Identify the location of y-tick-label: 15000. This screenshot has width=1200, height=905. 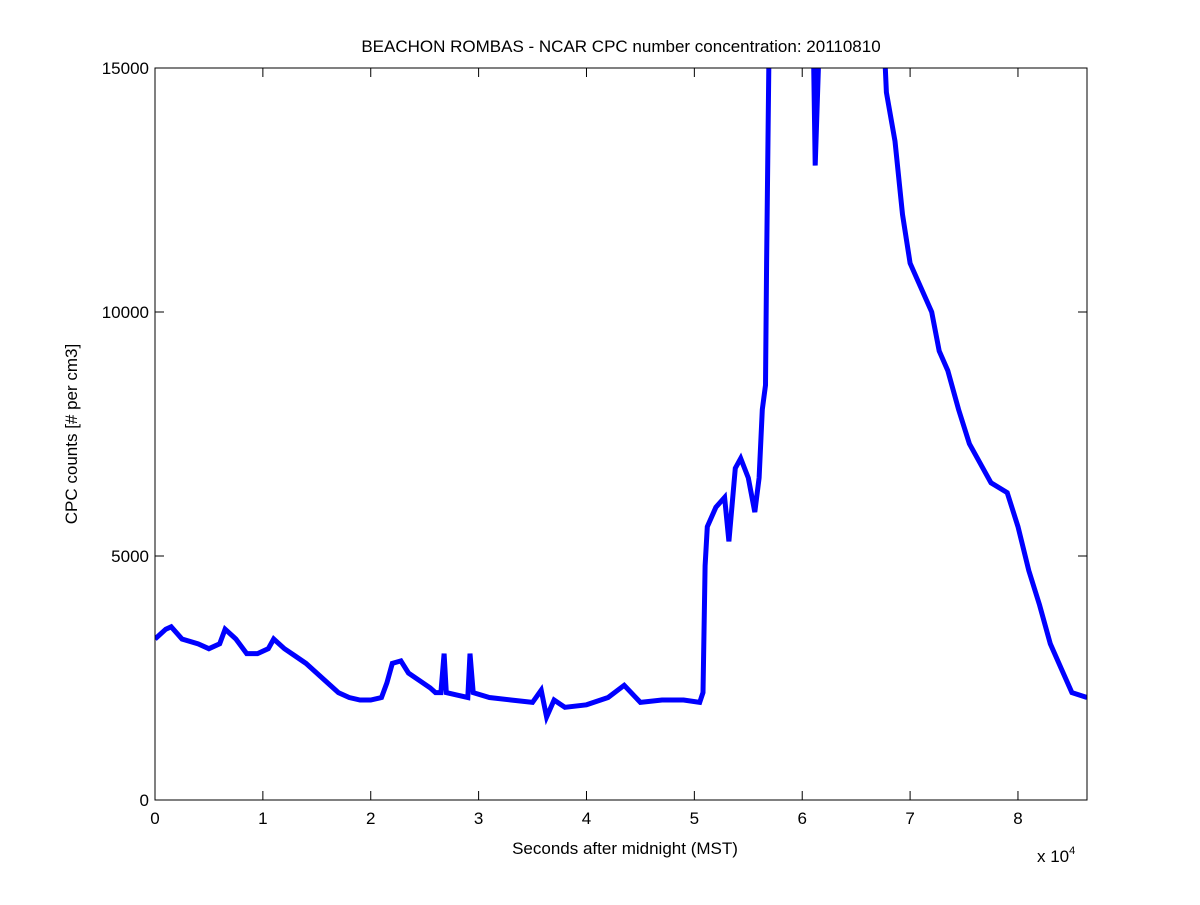
(125, 68).